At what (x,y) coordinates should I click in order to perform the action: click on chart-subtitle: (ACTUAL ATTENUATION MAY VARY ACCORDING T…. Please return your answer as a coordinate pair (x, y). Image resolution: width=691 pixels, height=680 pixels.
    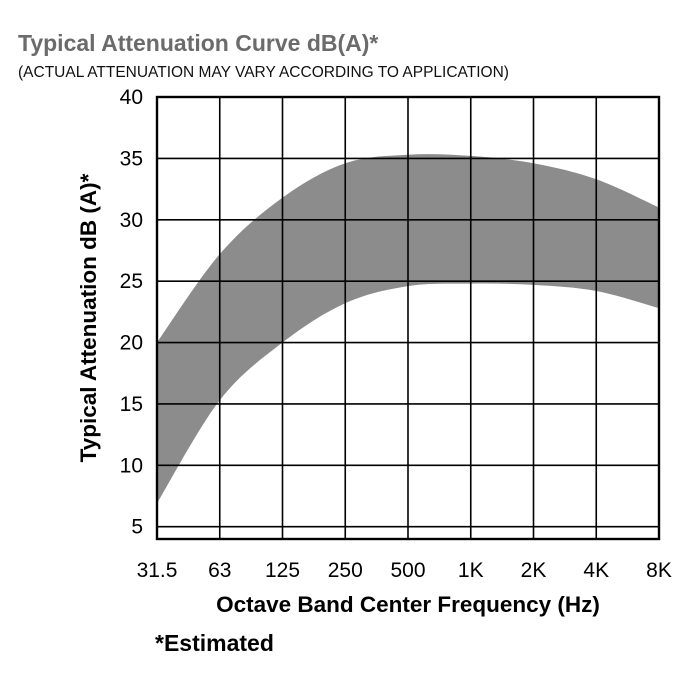
    Looking at the image, I should click on (263, 72).